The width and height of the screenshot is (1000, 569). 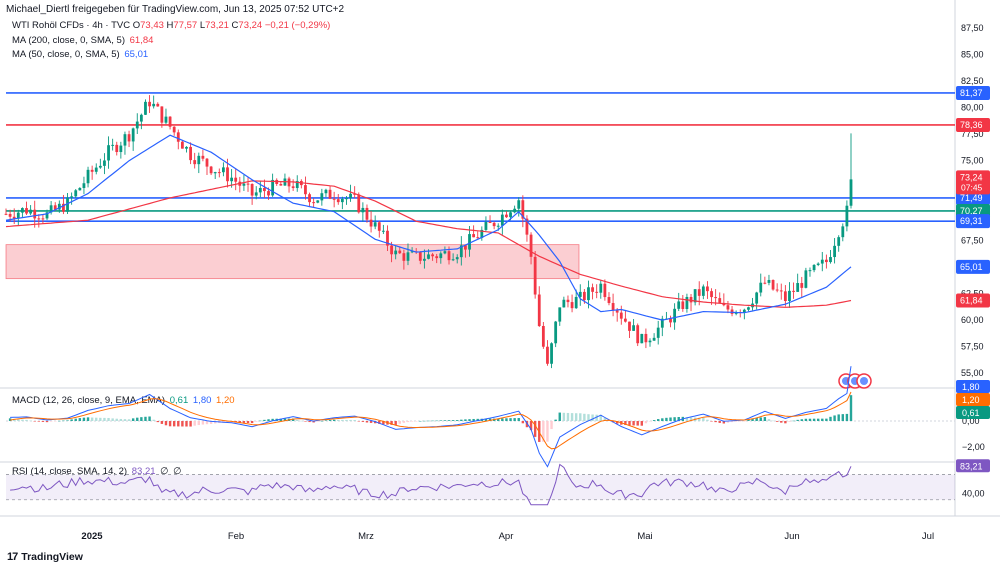 I want to click on ohlc-value-o: 73,43, so click(x=153, y=25).